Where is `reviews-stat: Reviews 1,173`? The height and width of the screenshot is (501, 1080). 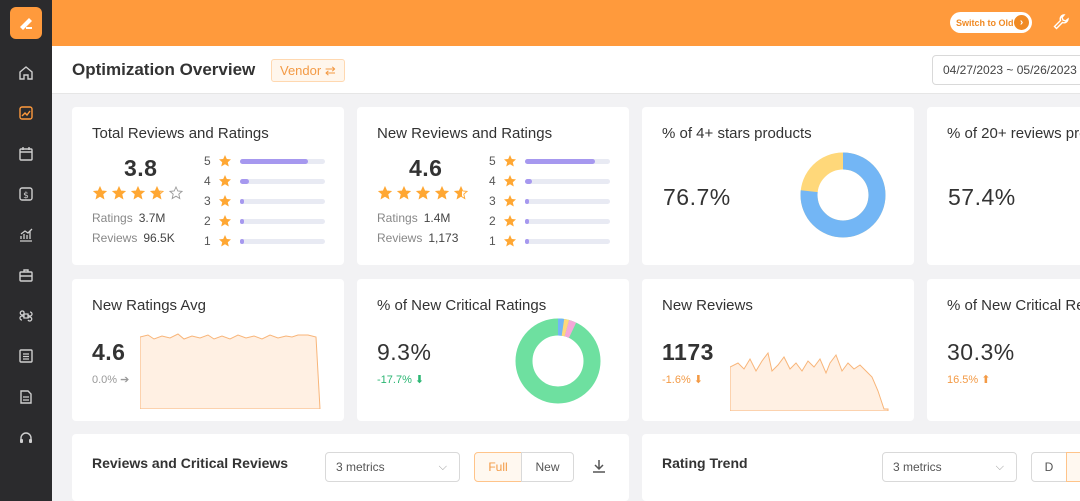
reviews-stat: Reviews 1,173 is located at coordinates (417, 238).